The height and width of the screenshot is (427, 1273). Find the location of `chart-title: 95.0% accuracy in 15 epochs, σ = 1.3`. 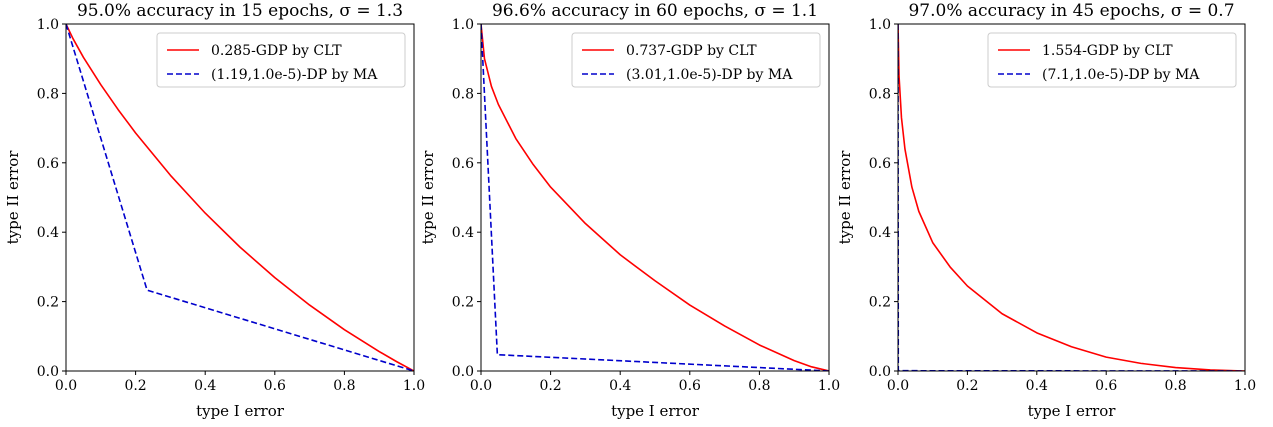

chart-title: 95.0% accuracy in 15 epochs, σ = 1.3 is located at coordinates (240, 11).